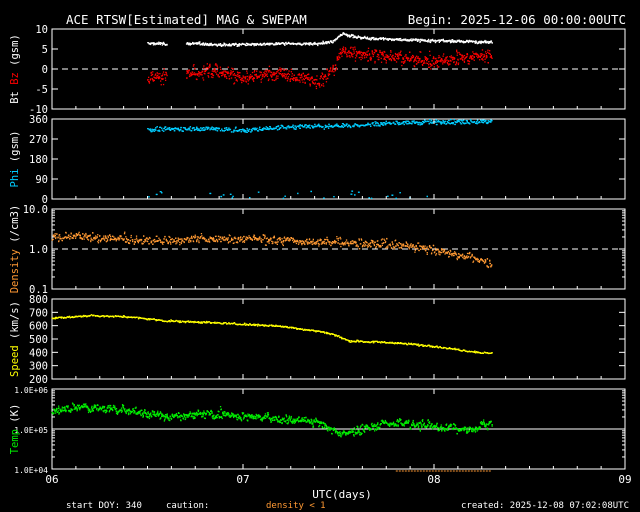 The height and width of the screenshot is (512, 640). Describe the element at coordinates (15, 339) in the screenshot. I see `y-axis-label: Speed (km/s)` at that location.